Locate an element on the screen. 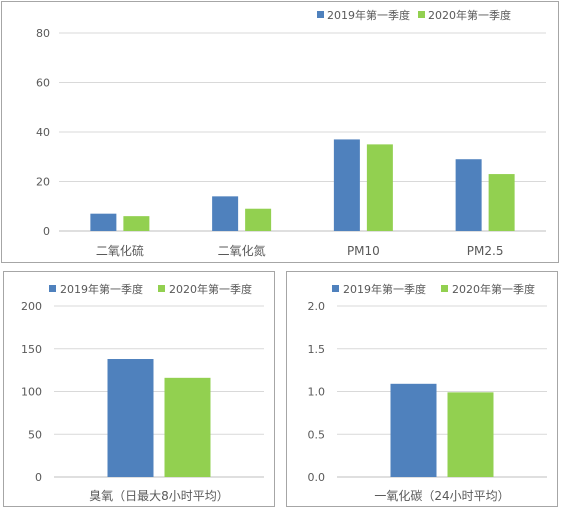  x-category-label: 一氧化碳（24小时平均） is located at coordinates (441, 496).